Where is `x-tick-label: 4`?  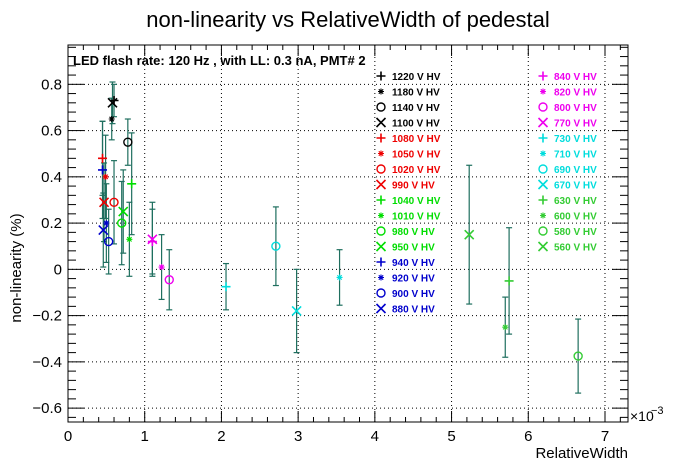
x-tick-label: 4 is located at coordinates (375, 436).